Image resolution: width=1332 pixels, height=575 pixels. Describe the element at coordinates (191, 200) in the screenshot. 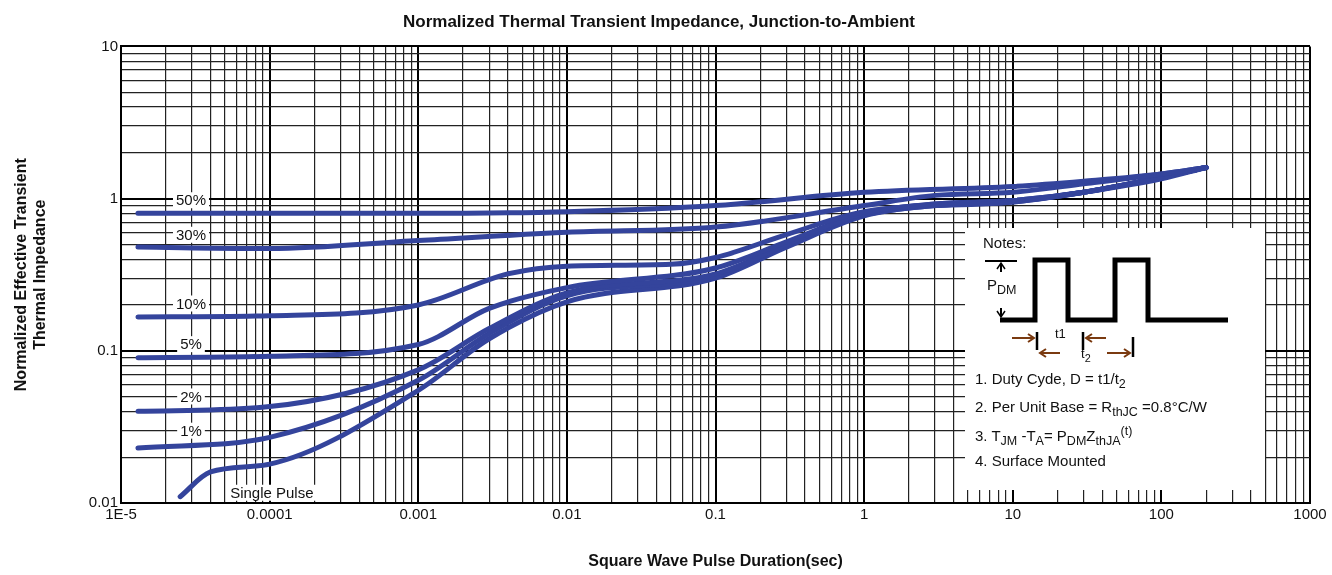

I see `series-label: 50%` at that location.